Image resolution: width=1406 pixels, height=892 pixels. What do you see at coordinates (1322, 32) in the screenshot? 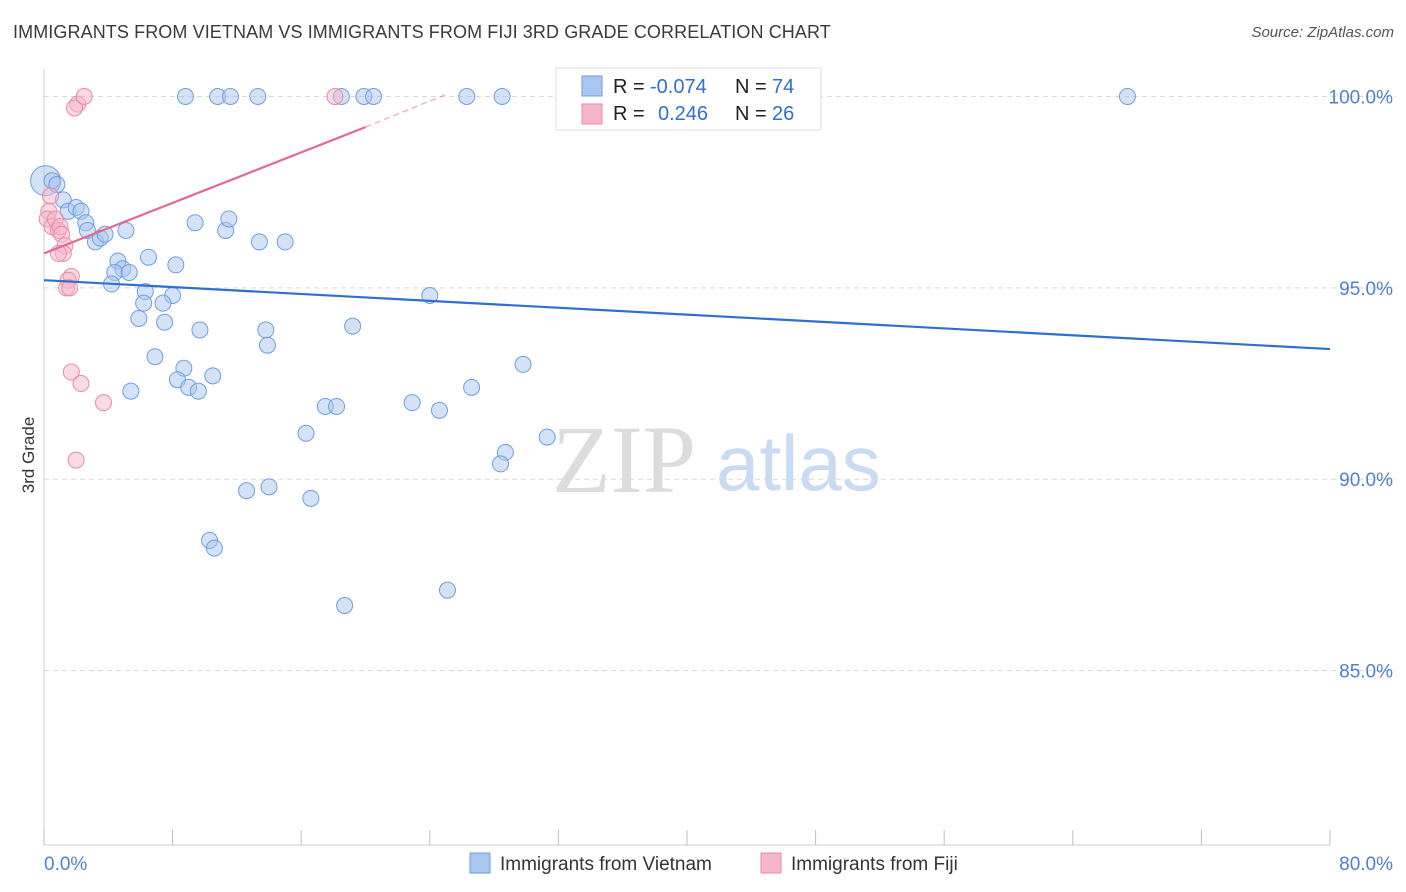
I see `chart-source: Source: ZipAtlas.com` at bounding box center [1322, 32].